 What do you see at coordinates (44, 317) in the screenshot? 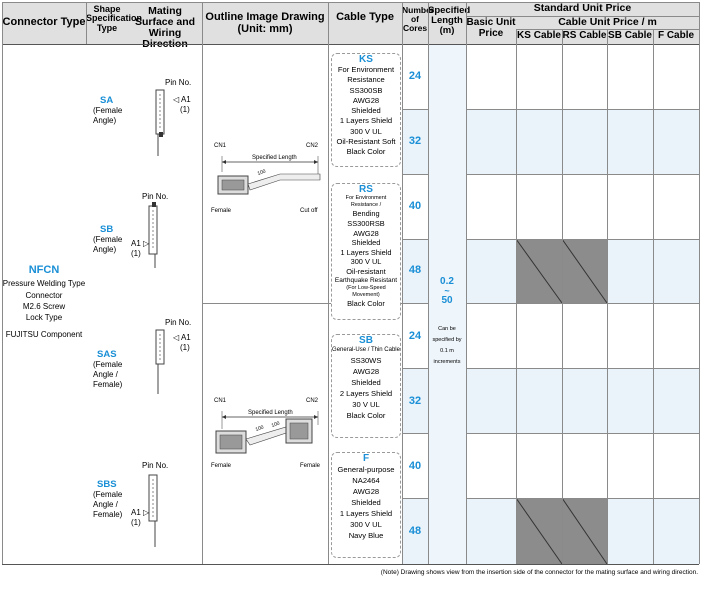
I see `connector-desc: Lock Type` at bounding box center [44, 317].